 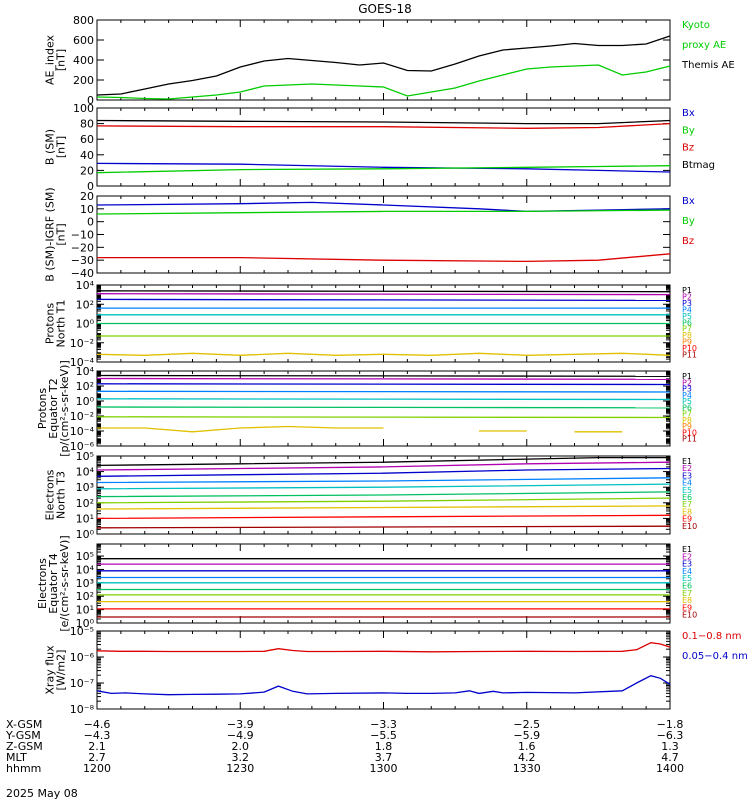 I want to click on legend-entry: P5, so click(x=687, y=401).